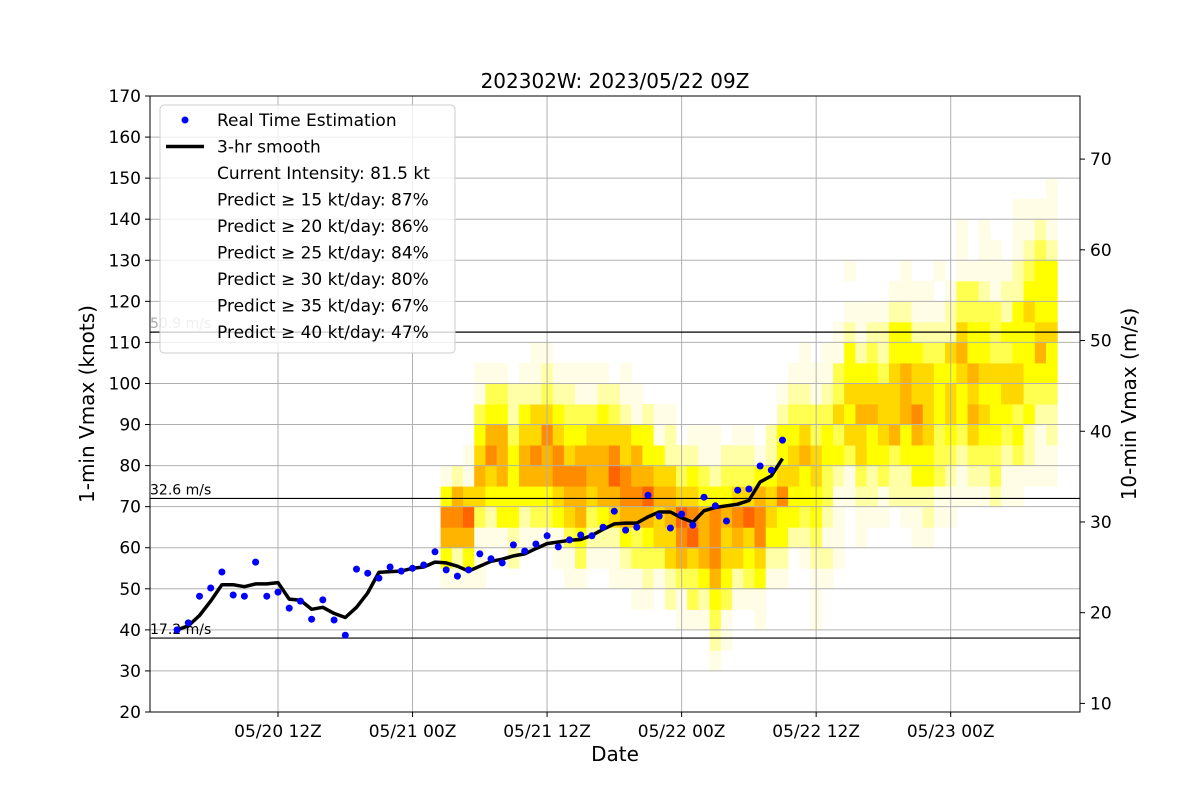 This screenshot has height=804, width=1200. Describe the element at coordinates (130, 631) in the screenshot. I see `y-tick-label: 40` at that location.